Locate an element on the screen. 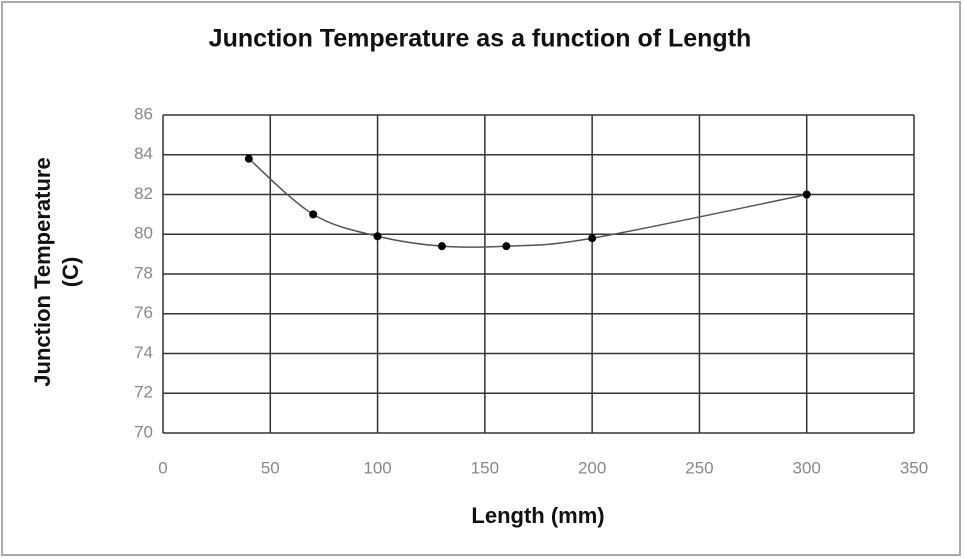  y-tick-label: 70 is located at coordinates (143, 431).